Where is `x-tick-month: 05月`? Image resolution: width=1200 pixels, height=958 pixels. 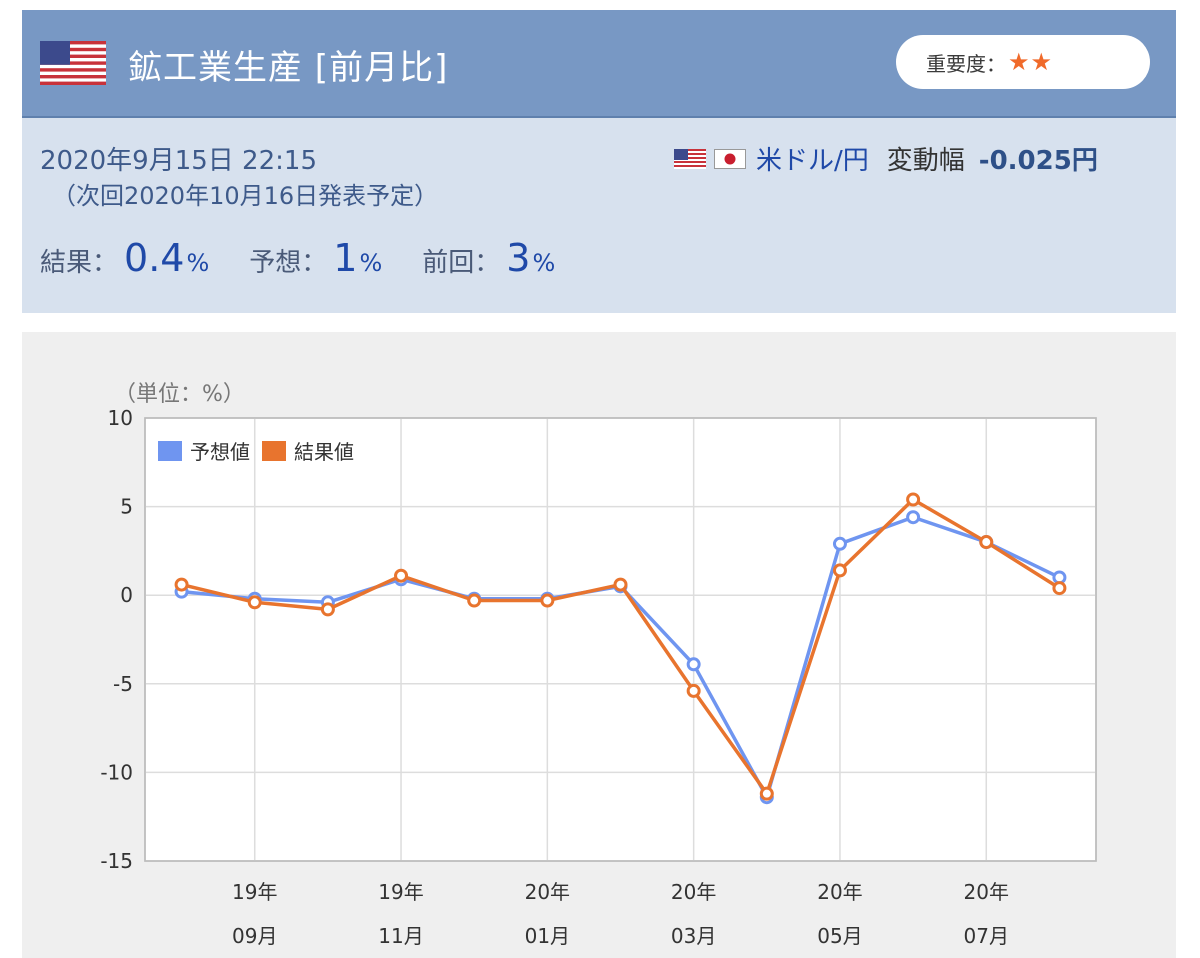
x-tick-month: 05月 is located at coordinates (839, 936).